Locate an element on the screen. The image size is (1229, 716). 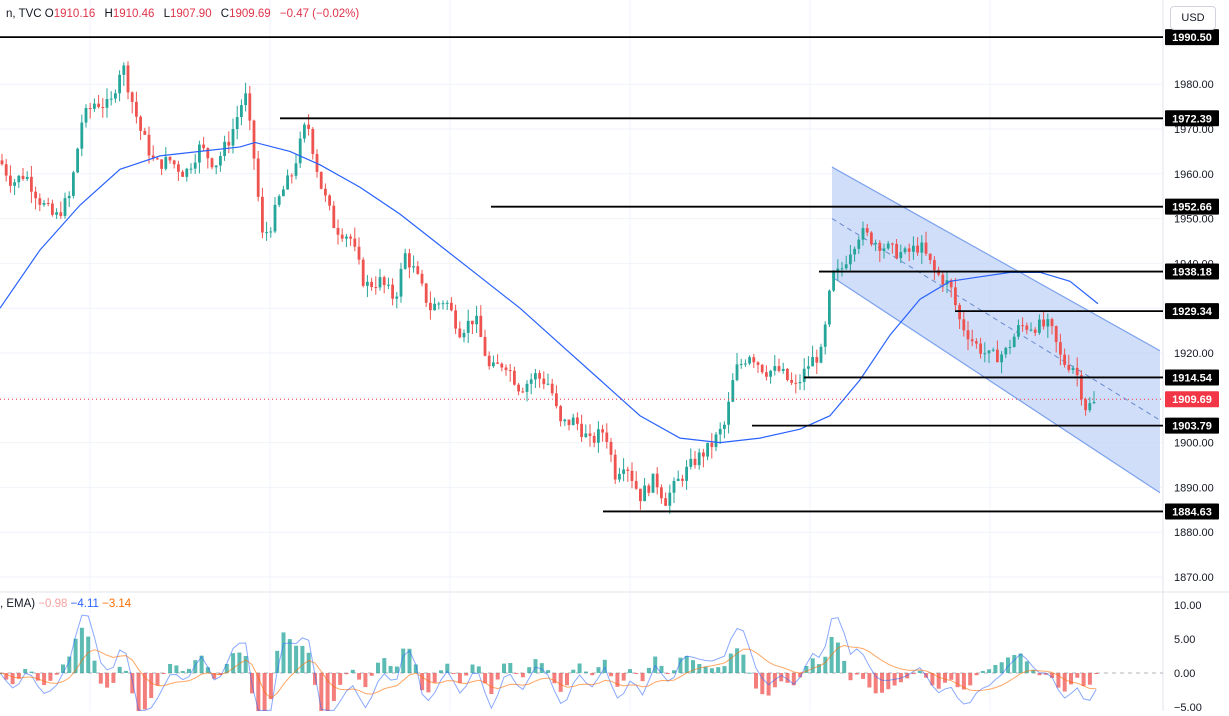
macd-indicator-name: , EMA) is located at coordinates (18, 604).